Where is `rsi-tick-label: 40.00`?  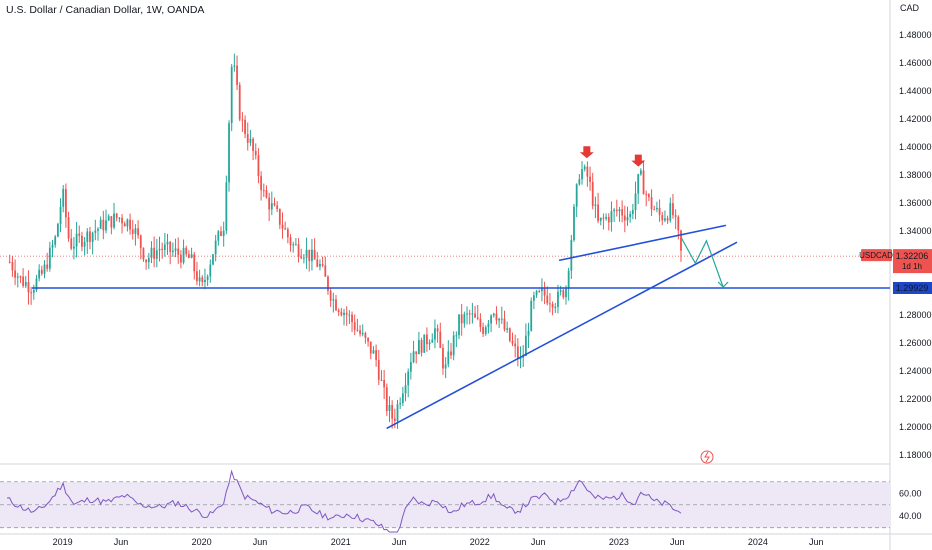 rsi-tick-label: 40.00 is located at coordinates (910, 516).